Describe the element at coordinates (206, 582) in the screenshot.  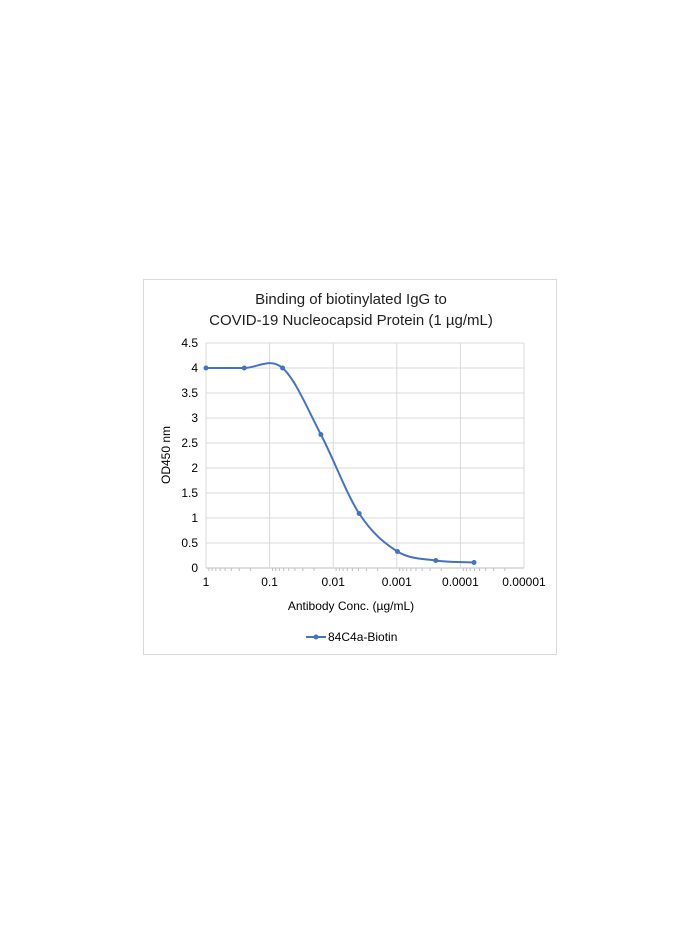
I see `x-tick-label: 1` at that location.